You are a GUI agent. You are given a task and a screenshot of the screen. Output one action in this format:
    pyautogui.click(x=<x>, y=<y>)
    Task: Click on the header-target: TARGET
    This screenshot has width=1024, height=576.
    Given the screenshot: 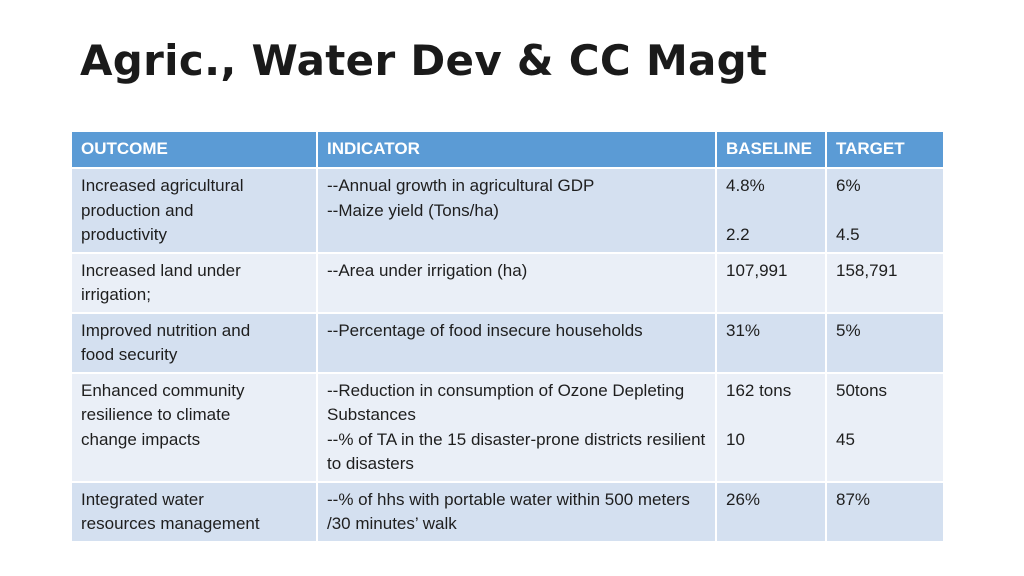 What is the action you would take?
    pyautogui.click(x=885, y=149)
    